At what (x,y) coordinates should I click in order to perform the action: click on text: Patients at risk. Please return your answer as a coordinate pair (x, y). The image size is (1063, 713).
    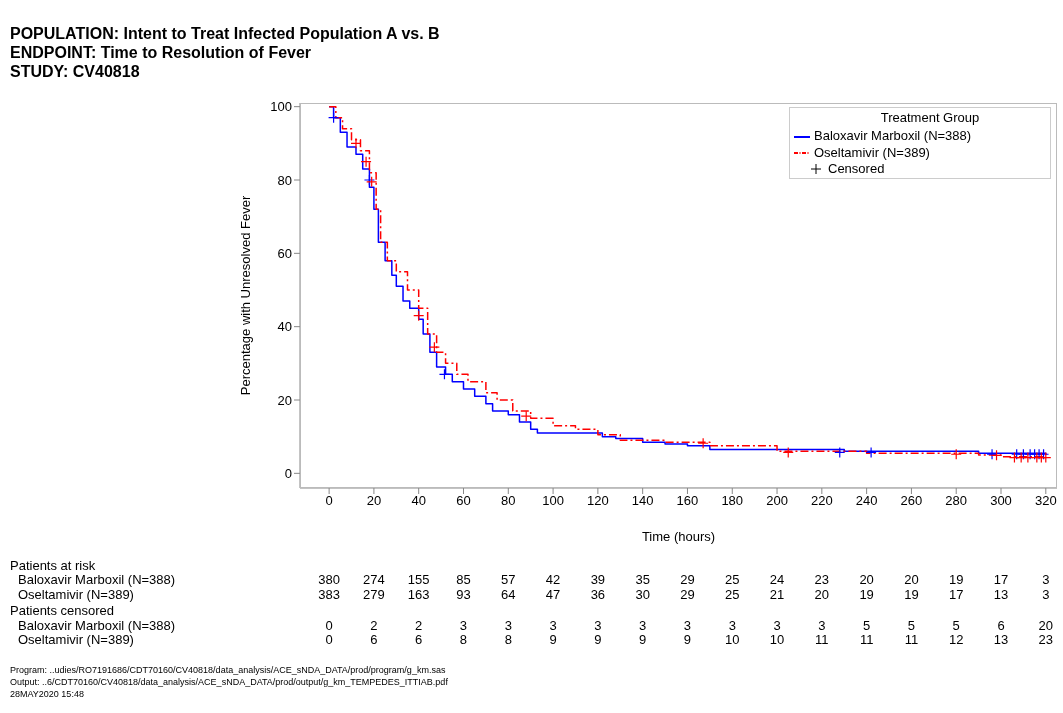
    Looking at the image, I should click on (53, 565).